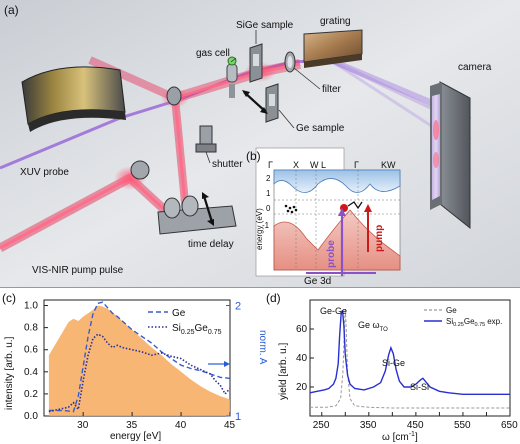  What do you see at coordinates (458, 325) in the screenshot?
I see `panel-d-legend-si-sub: 0.25` at bounding box center [458, 325].